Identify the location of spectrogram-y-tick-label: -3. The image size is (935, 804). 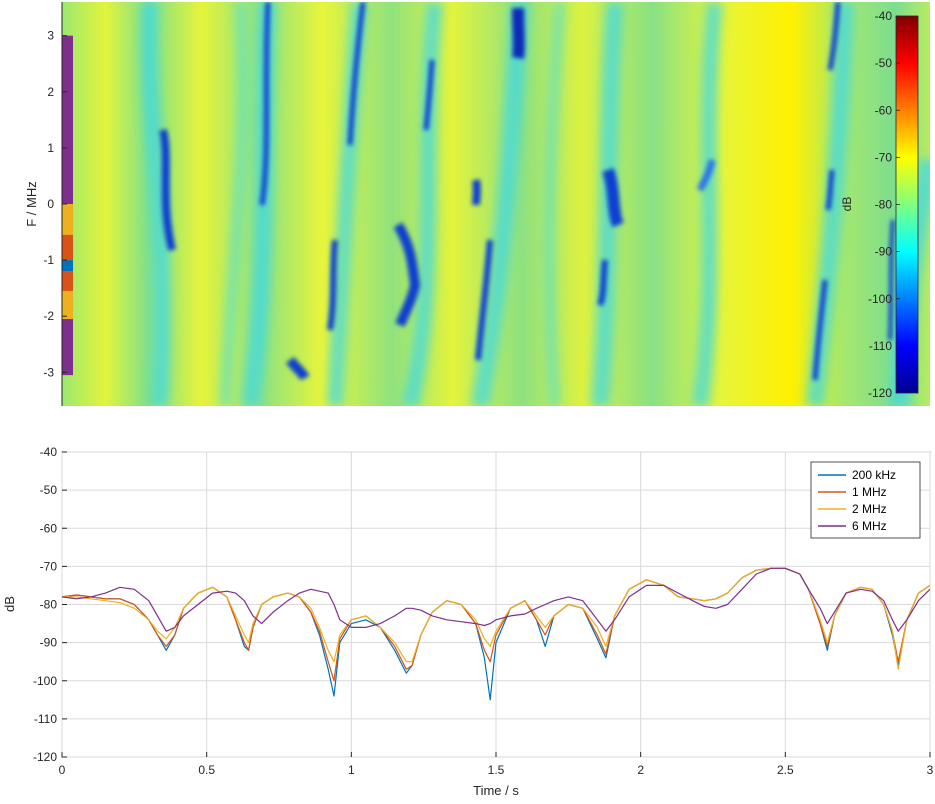
(48, 372).